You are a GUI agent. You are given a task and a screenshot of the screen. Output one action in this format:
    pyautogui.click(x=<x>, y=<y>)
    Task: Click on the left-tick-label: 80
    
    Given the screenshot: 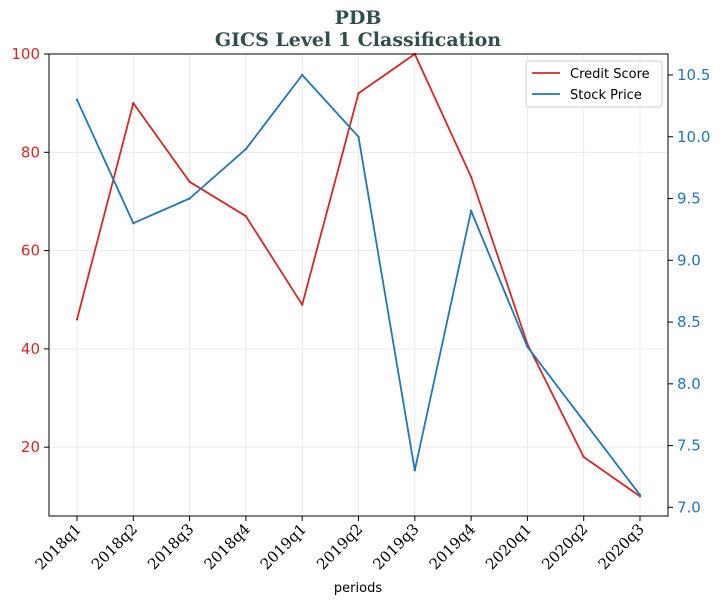 What is the action you would take?
    pyautogui.click(x=30, y=152)
    